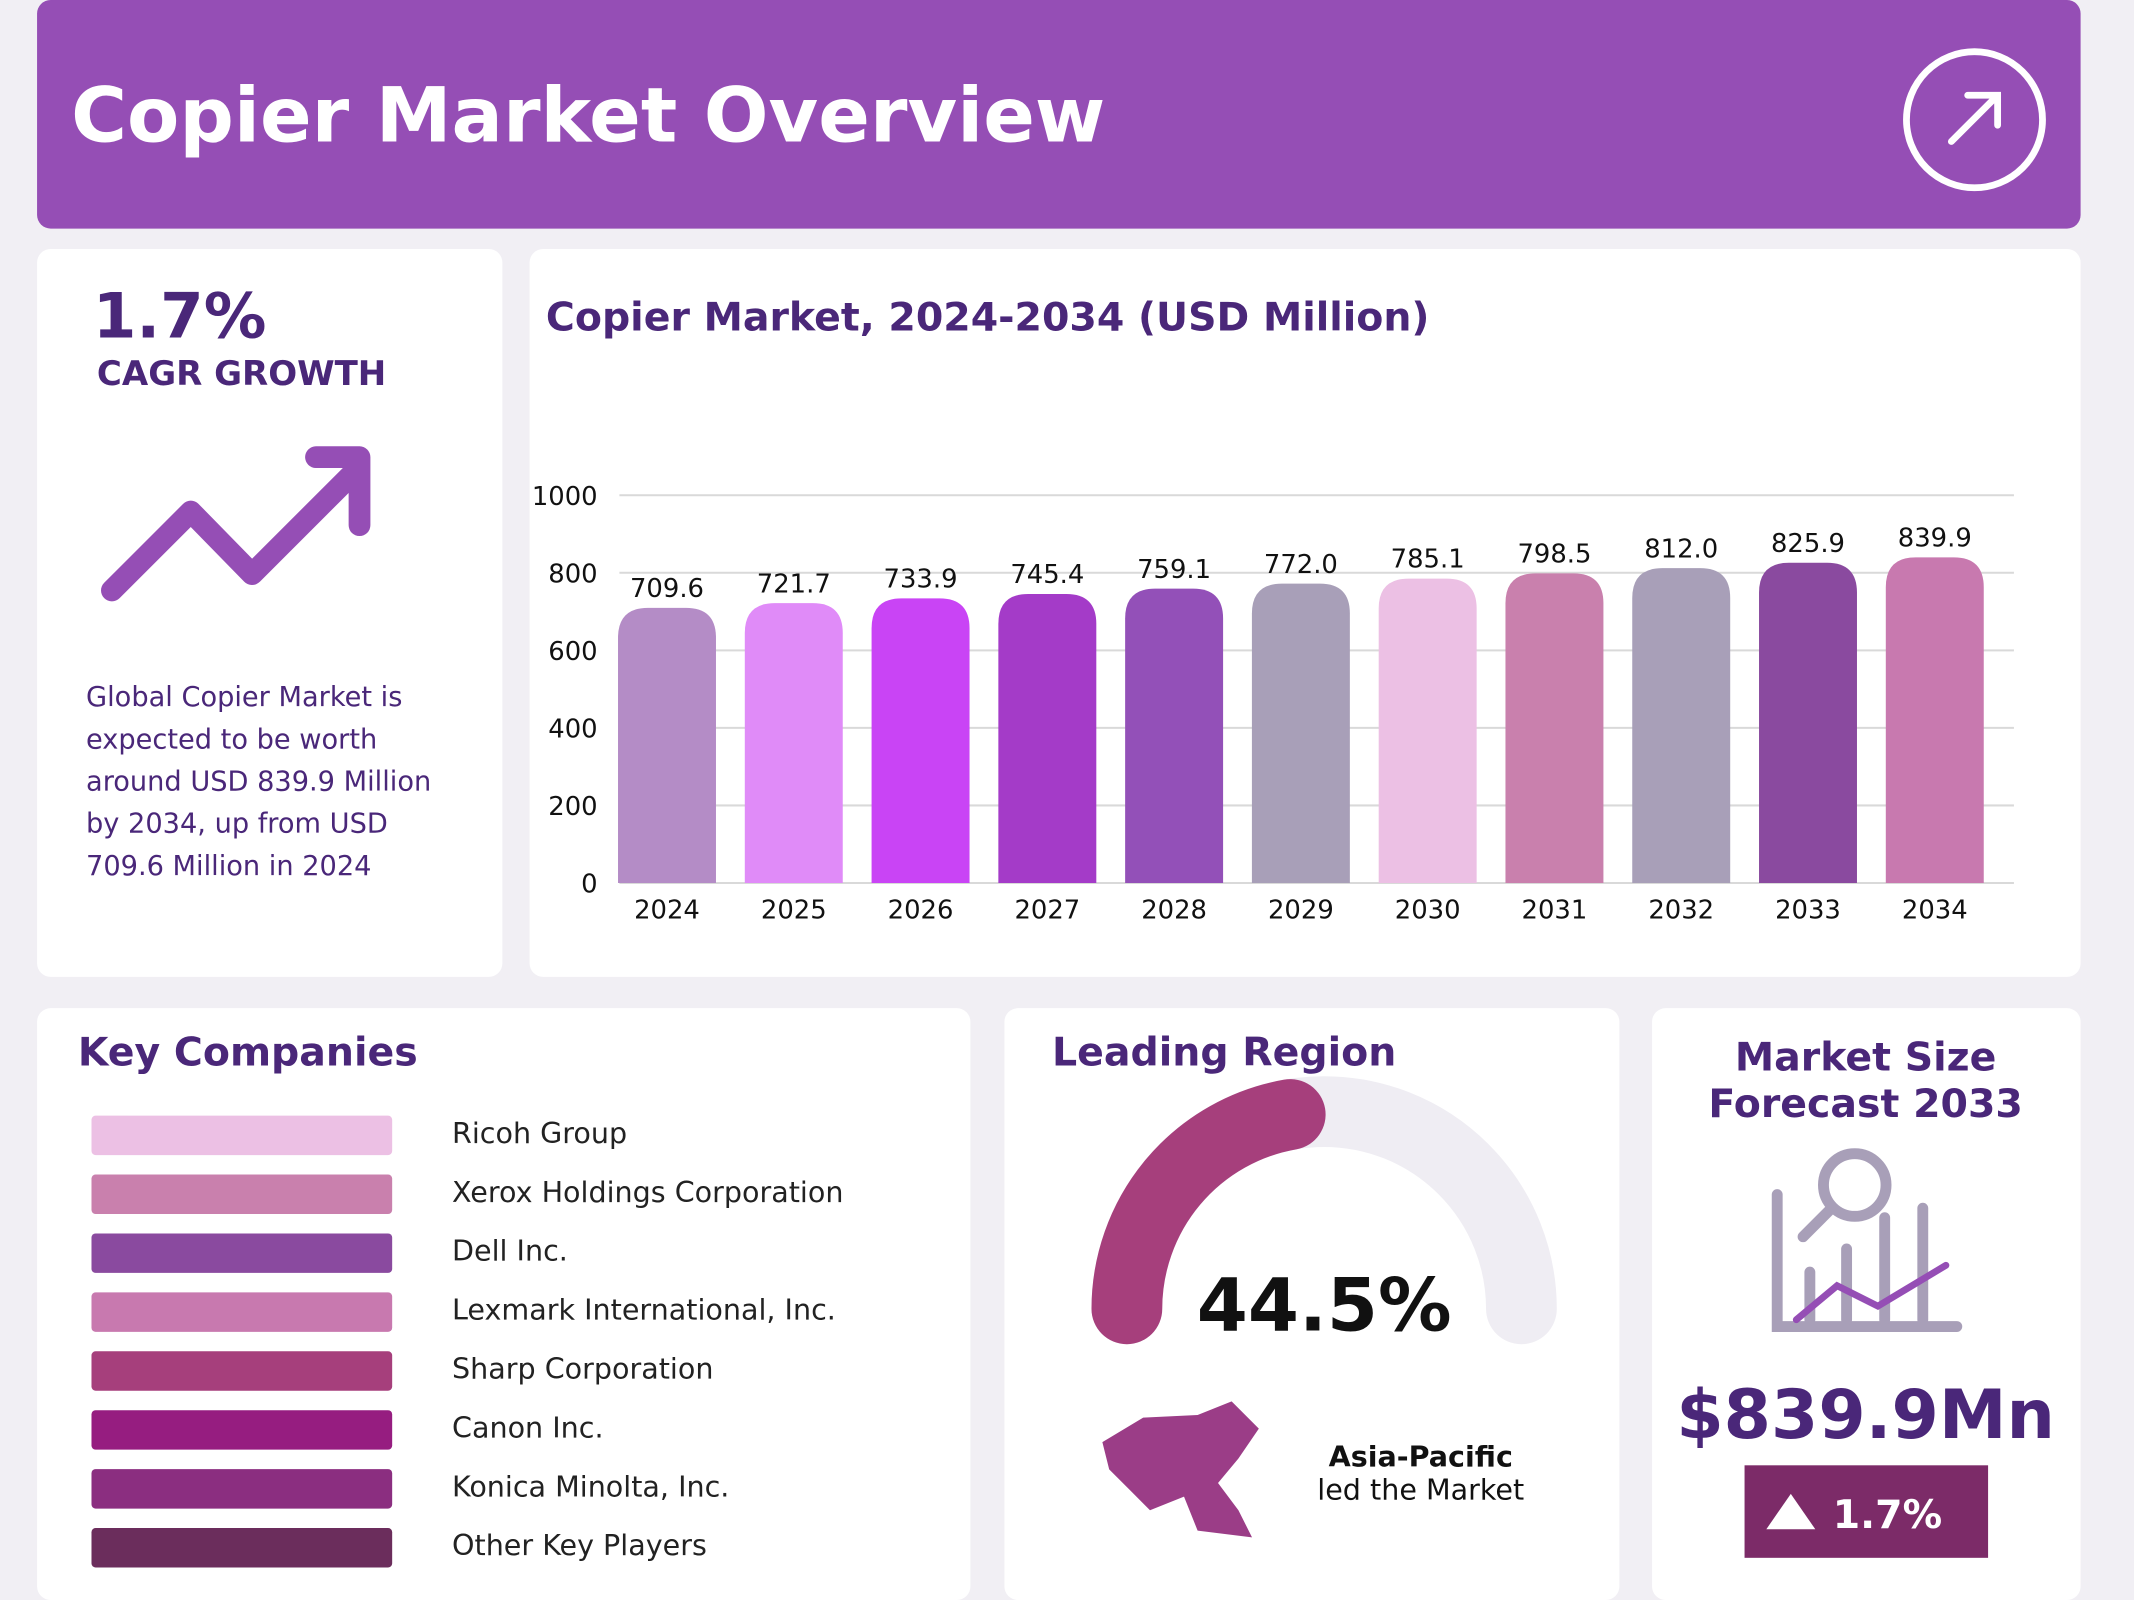 The image size is (2134, 1600). I want to click on value-label: 759.1, so click(1174, 570).